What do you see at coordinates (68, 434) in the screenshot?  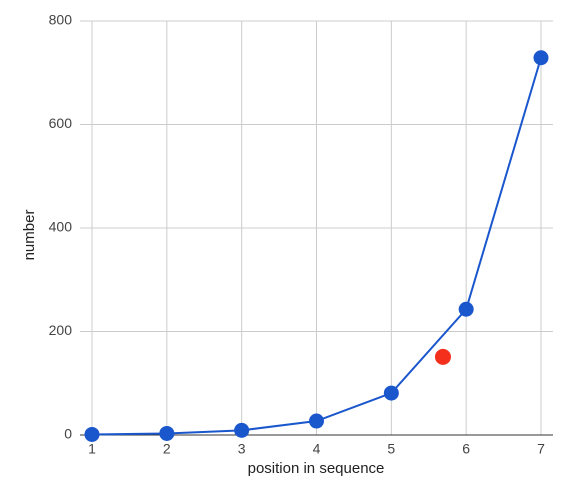 I see `y-tick-label: 0` at bounding box center [68, 434].